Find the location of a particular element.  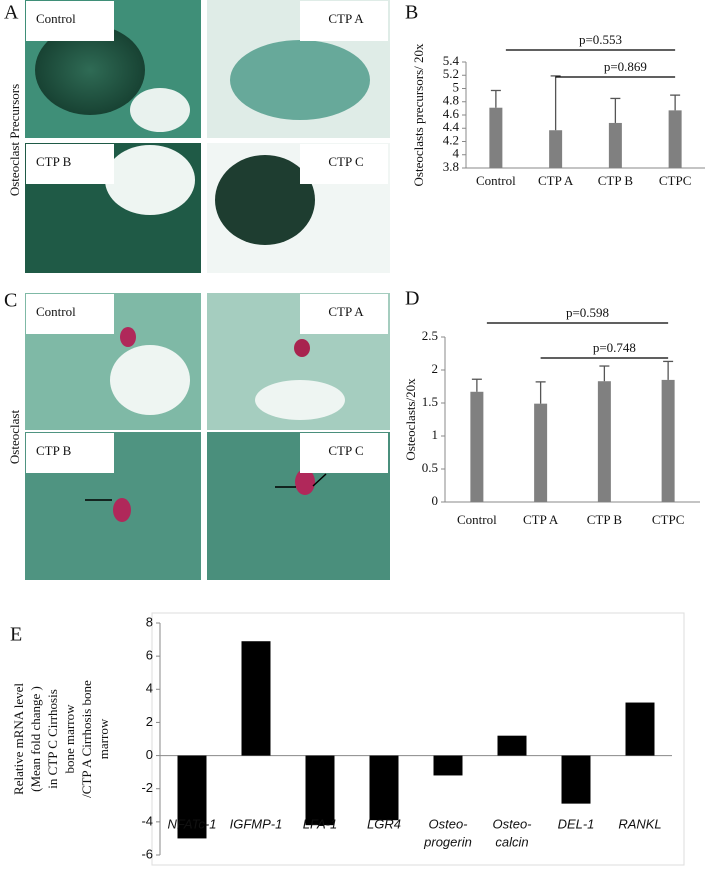

y-tick-label: 8 is located at coordinates (149, 621).